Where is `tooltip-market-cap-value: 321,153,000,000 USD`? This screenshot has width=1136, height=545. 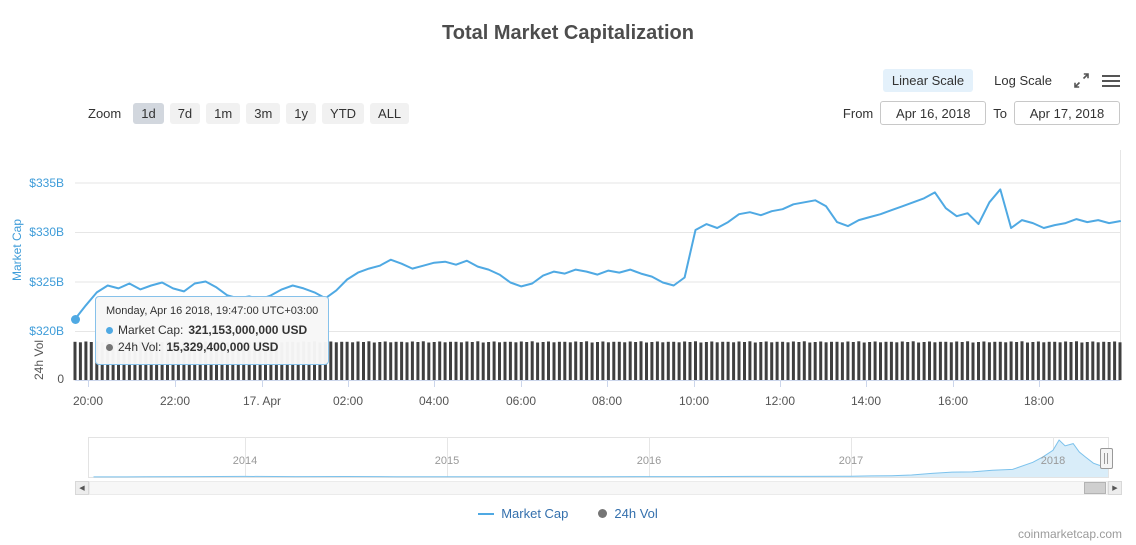
tooltip-market-cap-value: 321,153,000,000 USD is located at coordinates (248, 330).